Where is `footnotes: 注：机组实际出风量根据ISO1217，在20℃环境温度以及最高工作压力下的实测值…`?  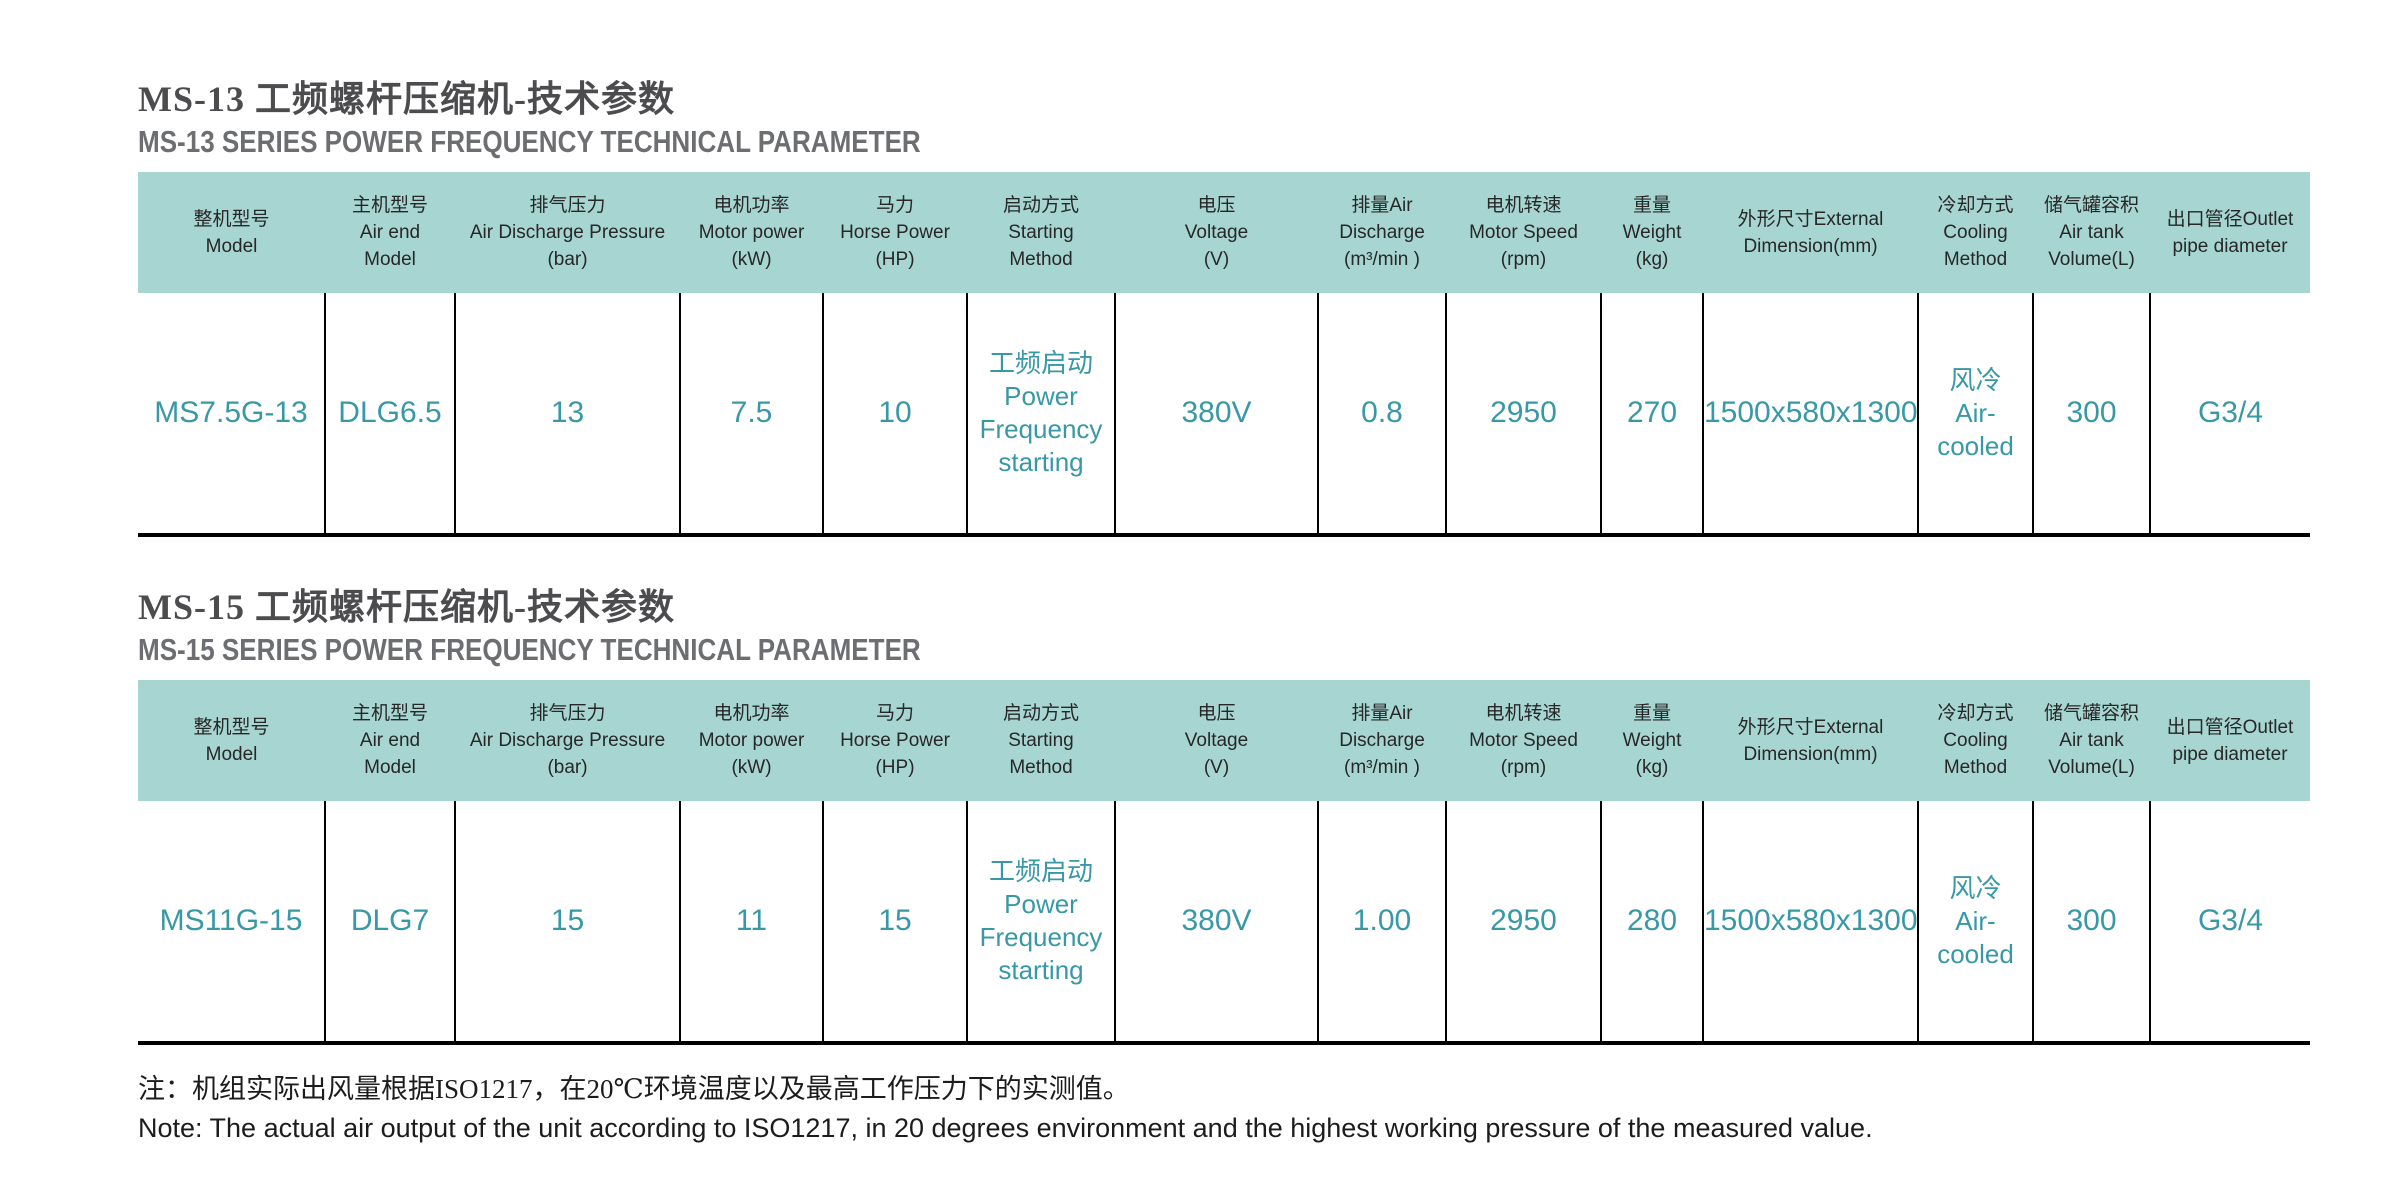 footnotes: 注：机组实际出风量根据ISO1217，在20℃环境温度以及最高工作压力下的实测值… is located at coordinates (1233, 1109).